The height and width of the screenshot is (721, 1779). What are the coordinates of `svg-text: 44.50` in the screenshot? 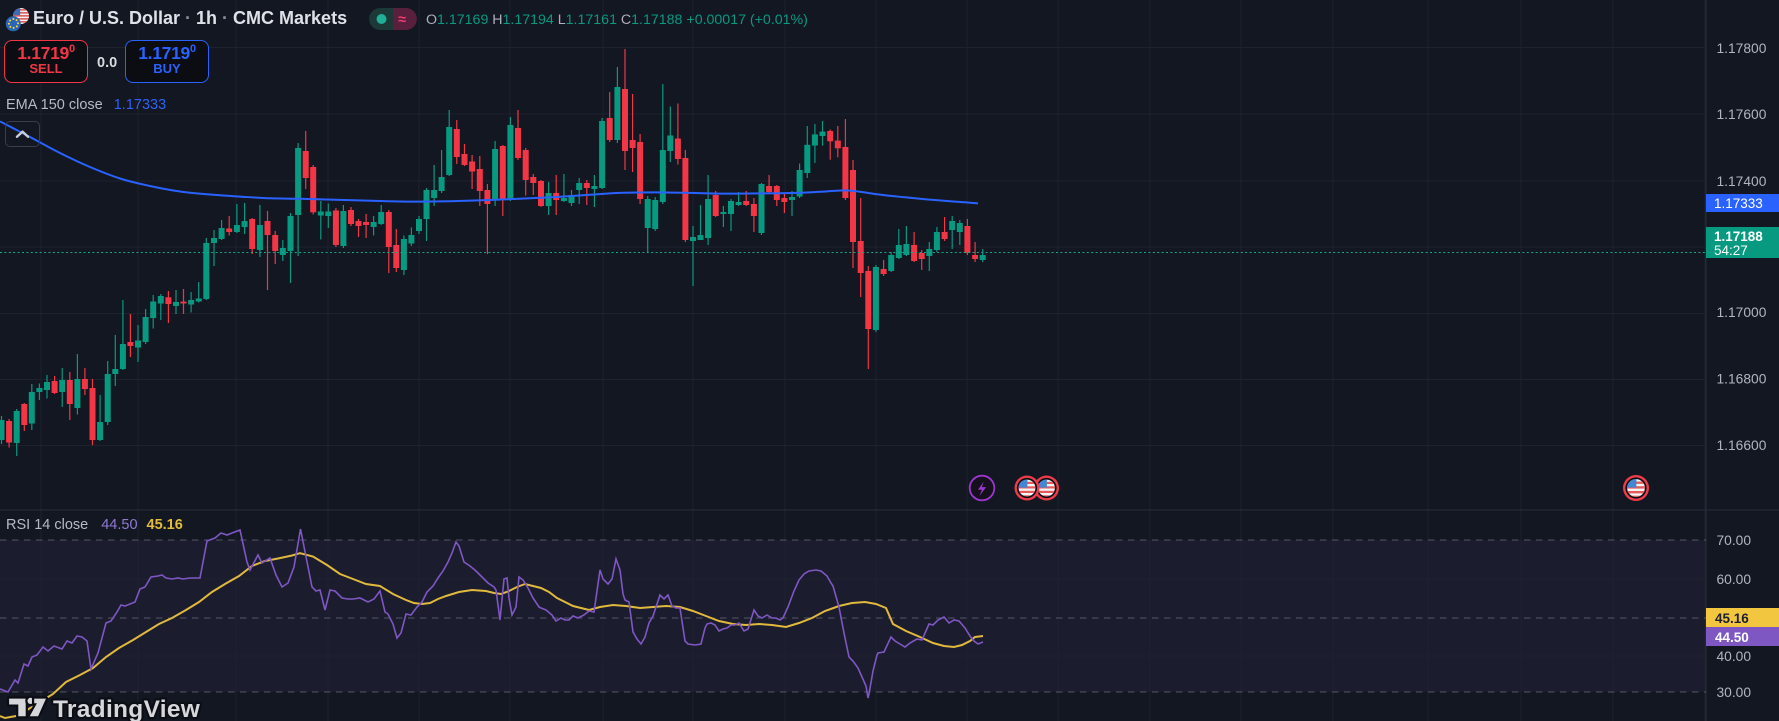 It's located at (1732, 637).